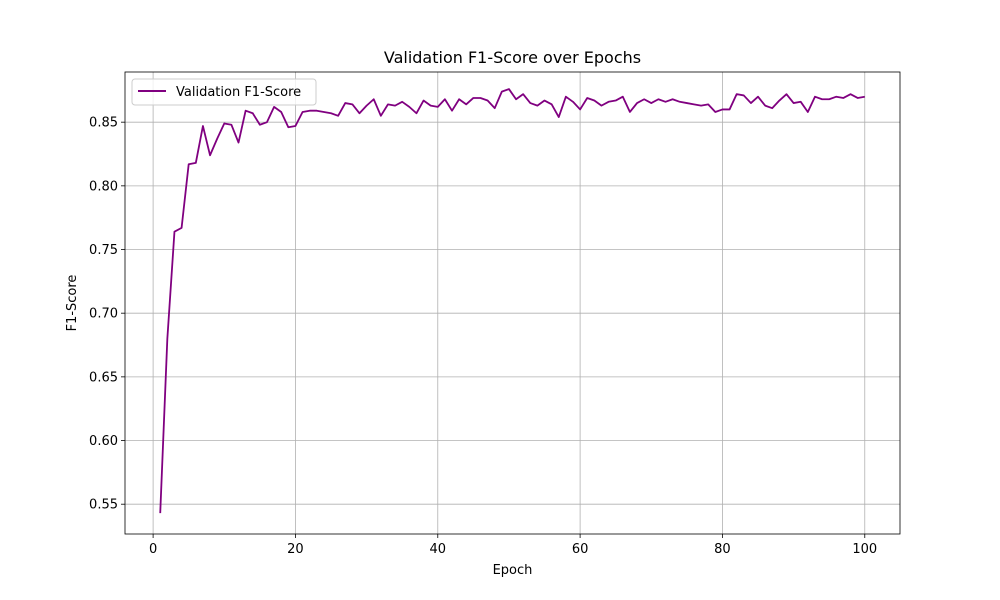 The width and height of the screenshot is (1000, 600). Describe the element at coordinates (438, 549) in the screenshot. I see `x-tick-label: 40` at that location.